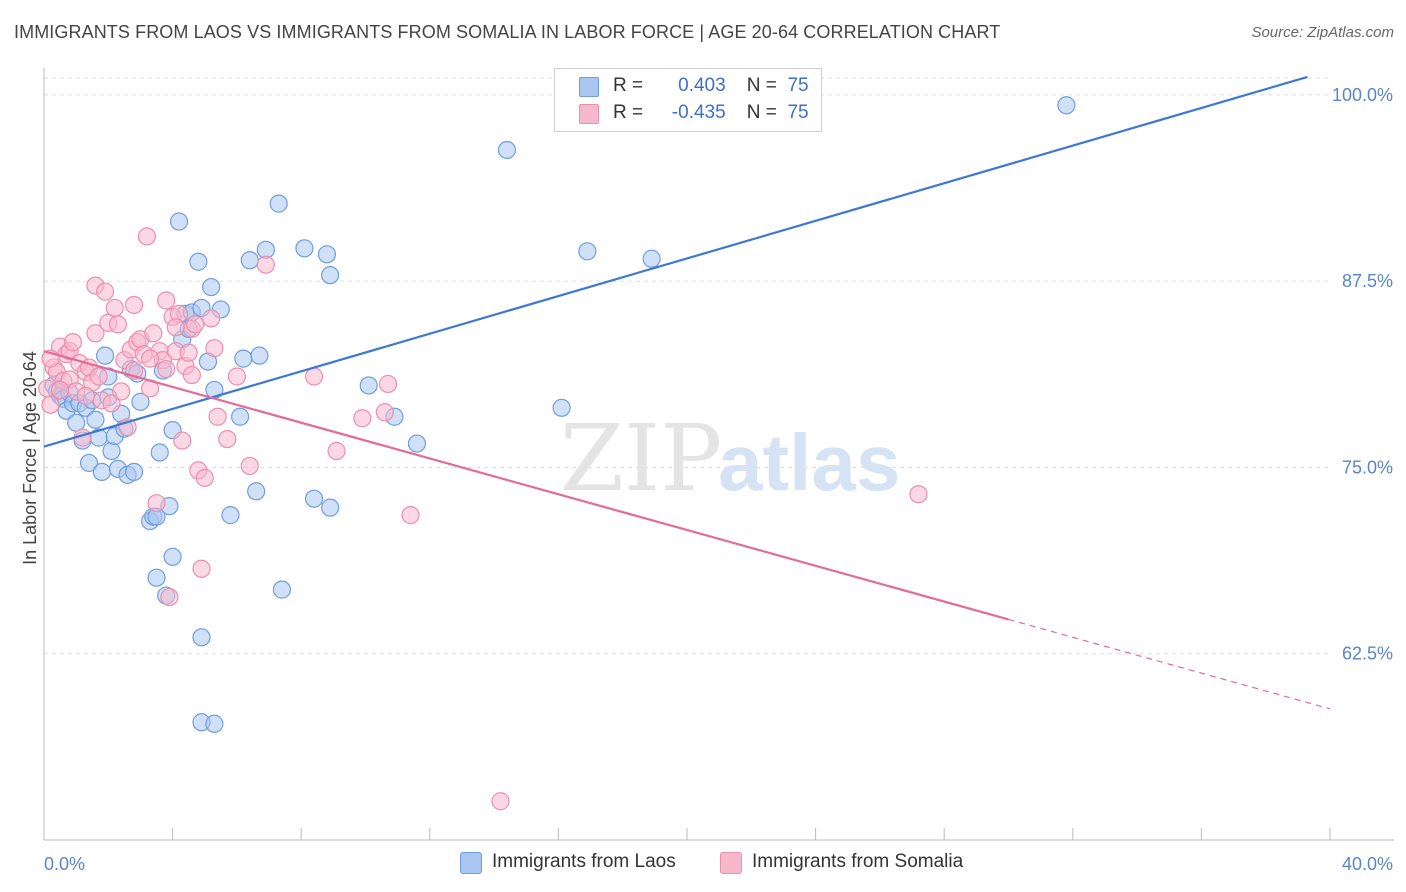 The height and width of the screenshot is (892, 1406). Describe the element at coordinates (809, 462) in the screenshot. I see `watermark-atlas: atlas` at that location.